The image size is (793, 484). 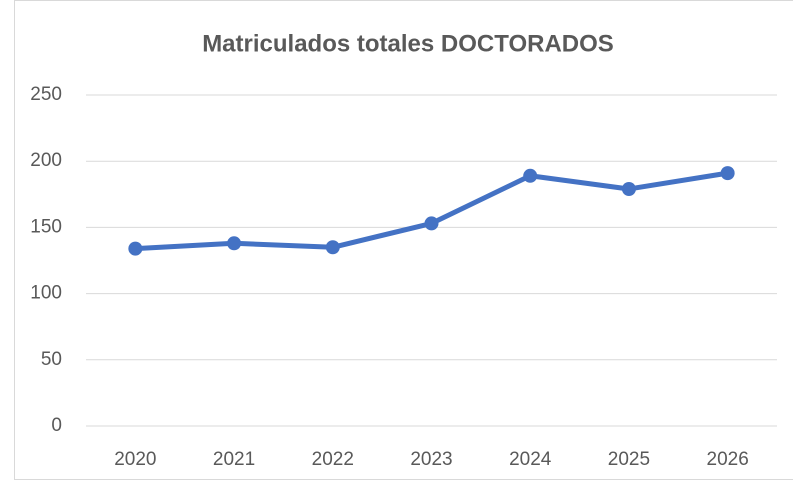 I want to click on chart-title: Matriculados totales DOCTORADOS, so click(x=408, y=43).